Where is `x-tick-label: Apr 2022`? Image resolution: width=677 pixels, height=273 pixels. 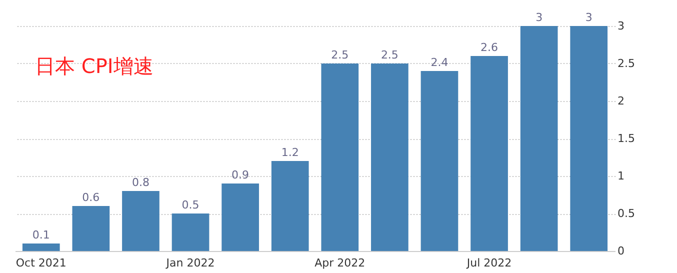
x-tick-label: Apr 2022 is located at coordinates (340, 263).